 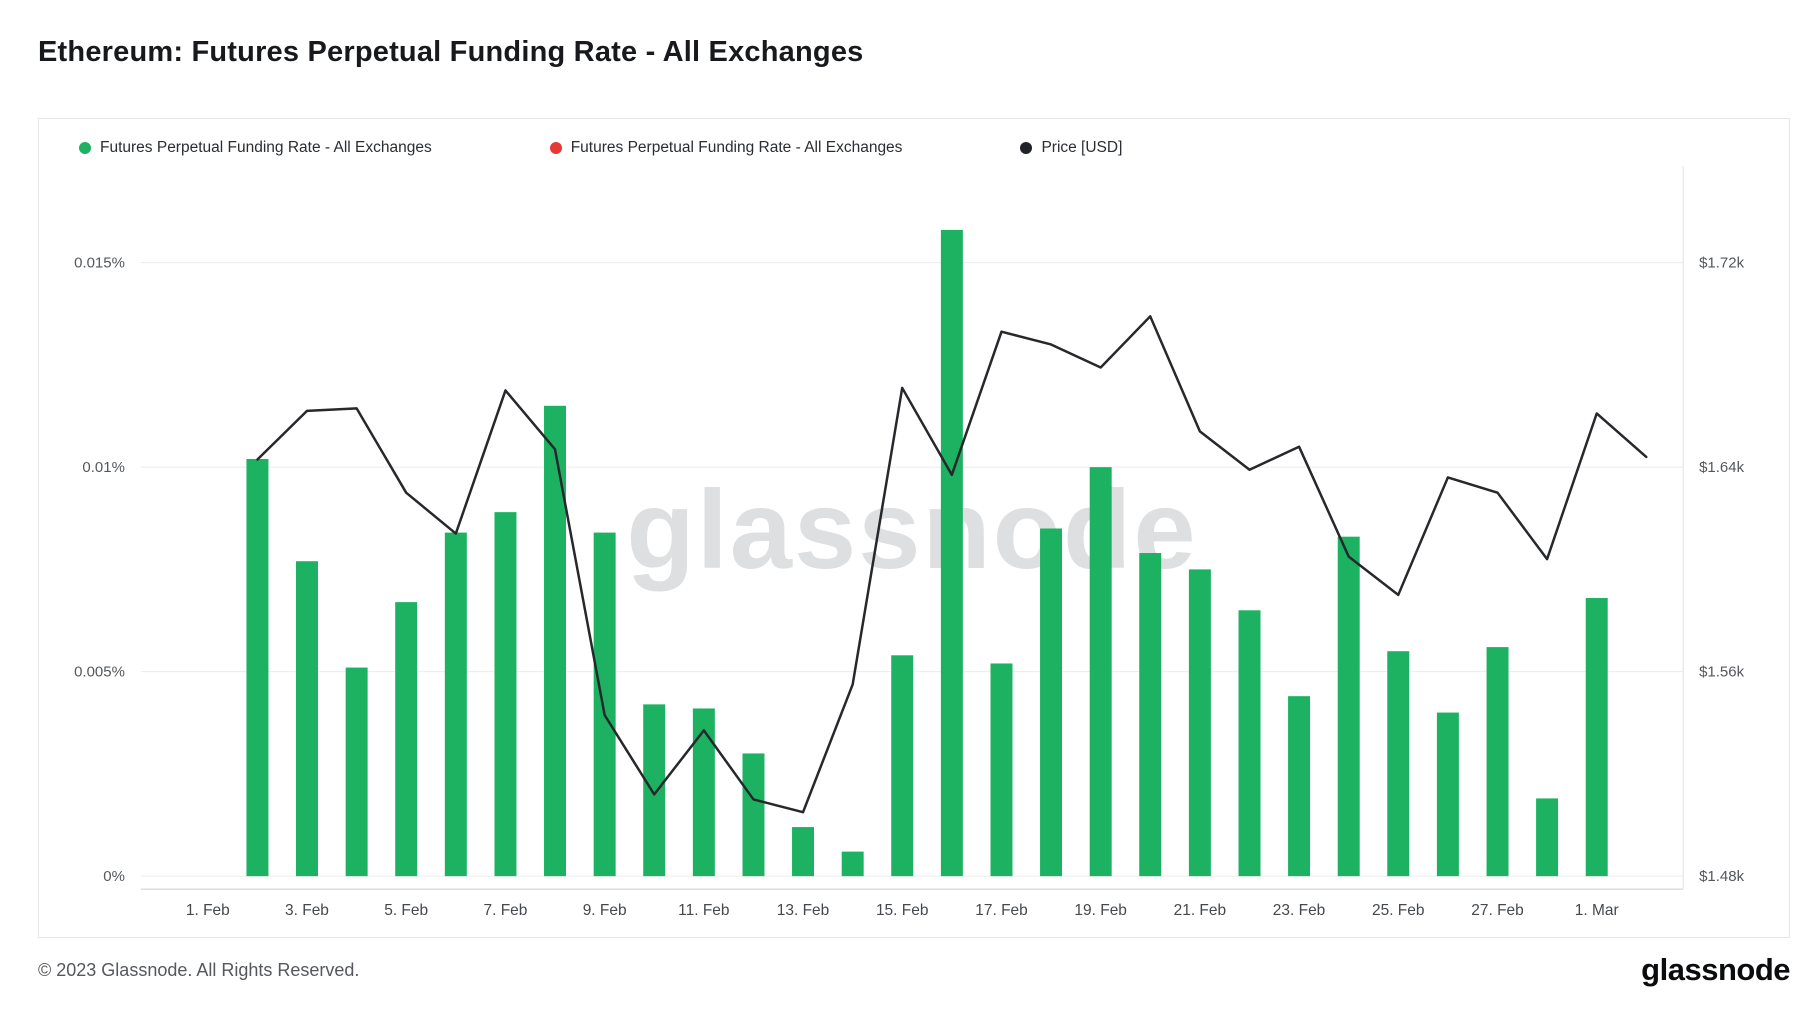 What do you see at coordinates (803, 910) in the screenshot?
I see `x-axis-label: 13. Feb` at bounding box center [803, 910].